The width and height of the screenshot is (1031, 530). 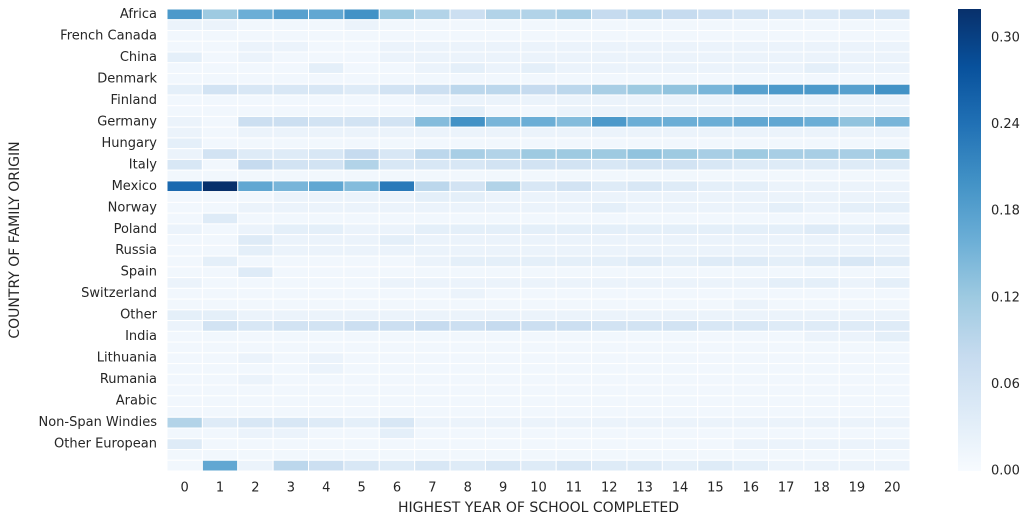 I want to click on y-tick-label: Africa, so click(x=138, y=14).